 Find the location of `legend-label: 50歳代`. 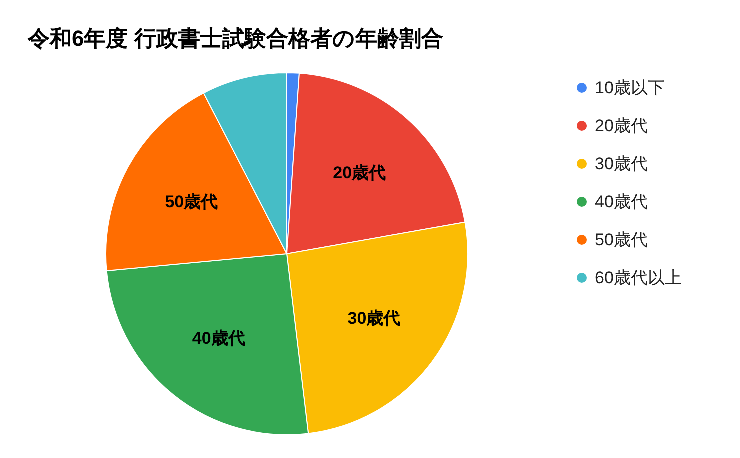

legend-label: 50歳代 is located at coordinates (621, 240).